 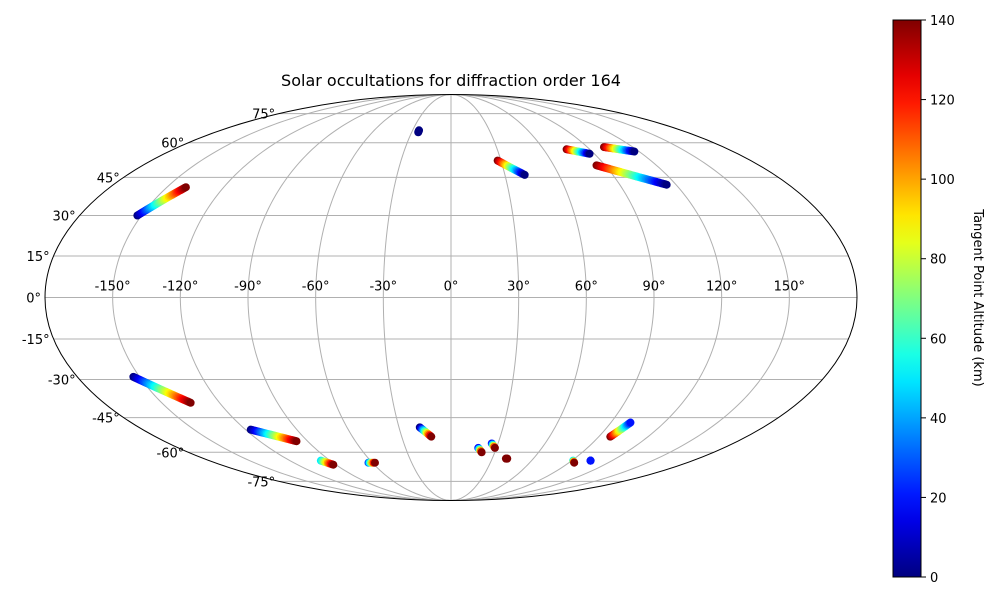 I want to click on lon-tick-label: -60°, so click(x=316, y=287).